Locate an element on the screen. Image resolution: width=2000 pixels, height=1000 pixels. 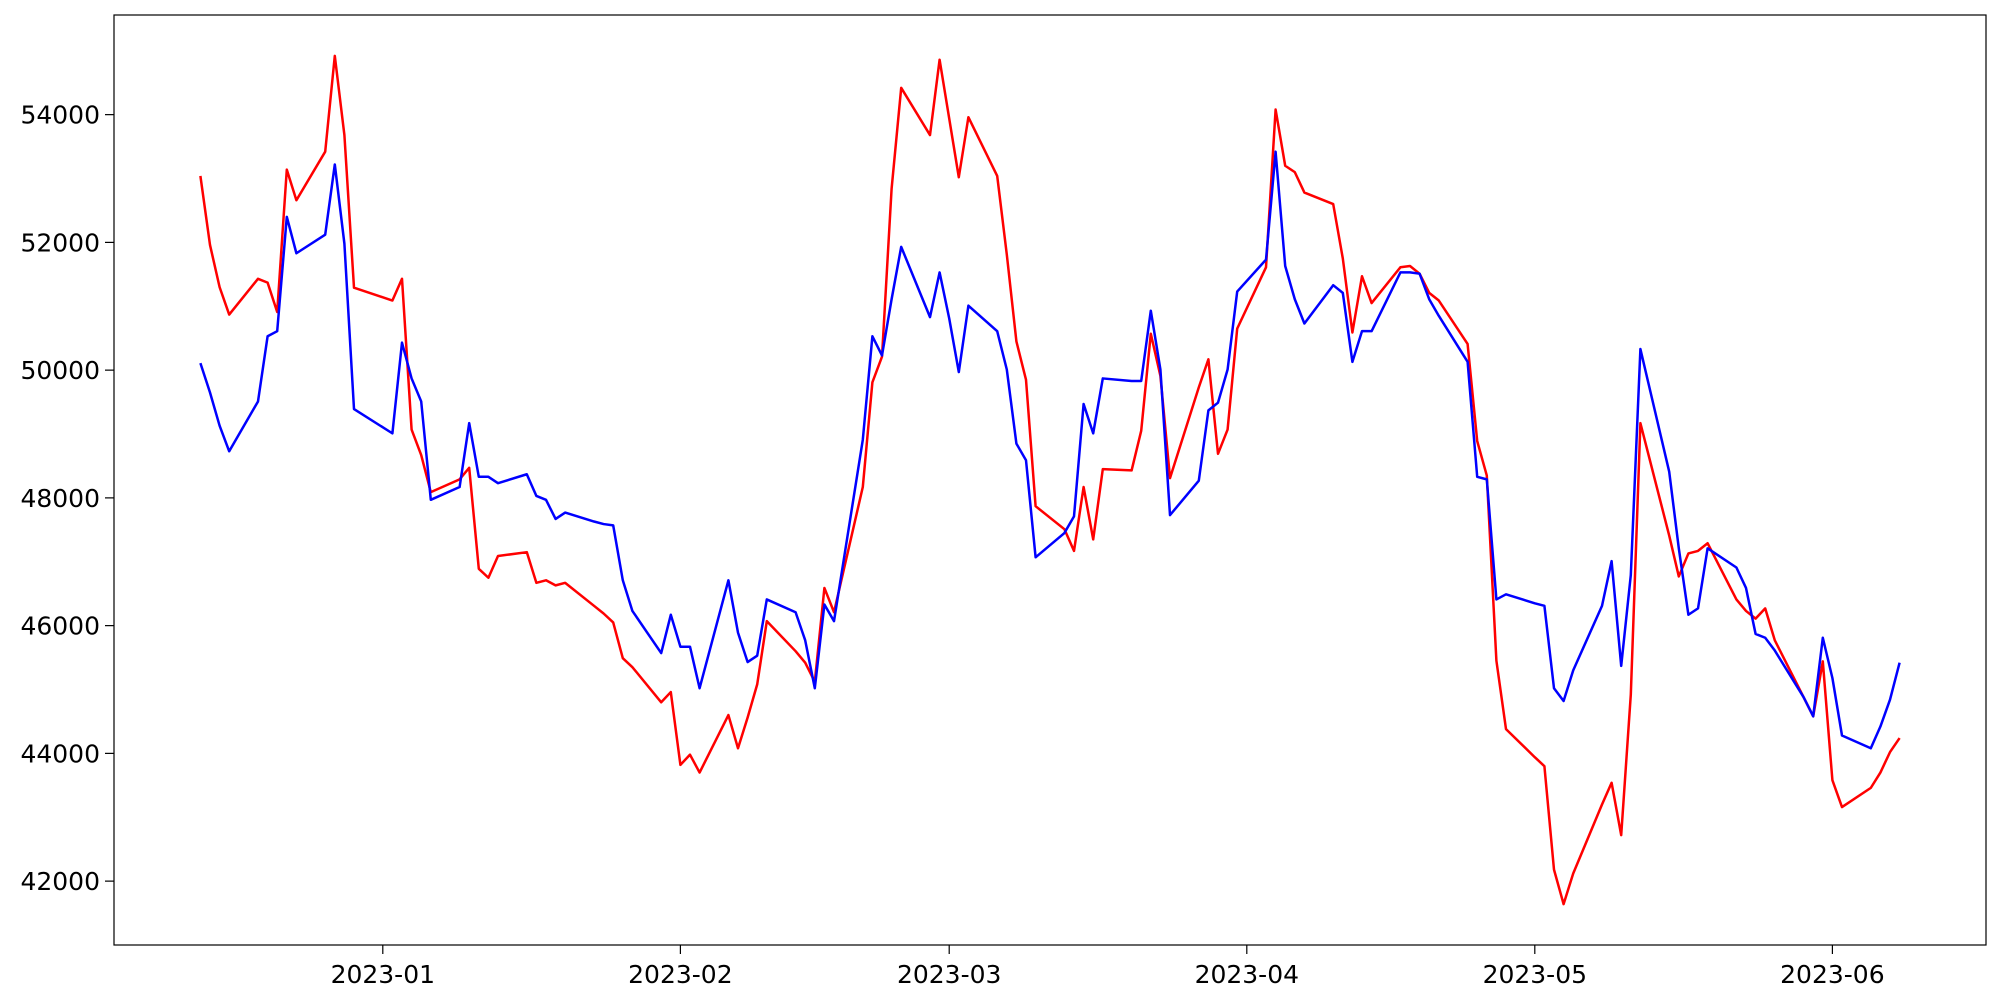
x-tick-label: 2023-02 is located at coordinates (680, 974).